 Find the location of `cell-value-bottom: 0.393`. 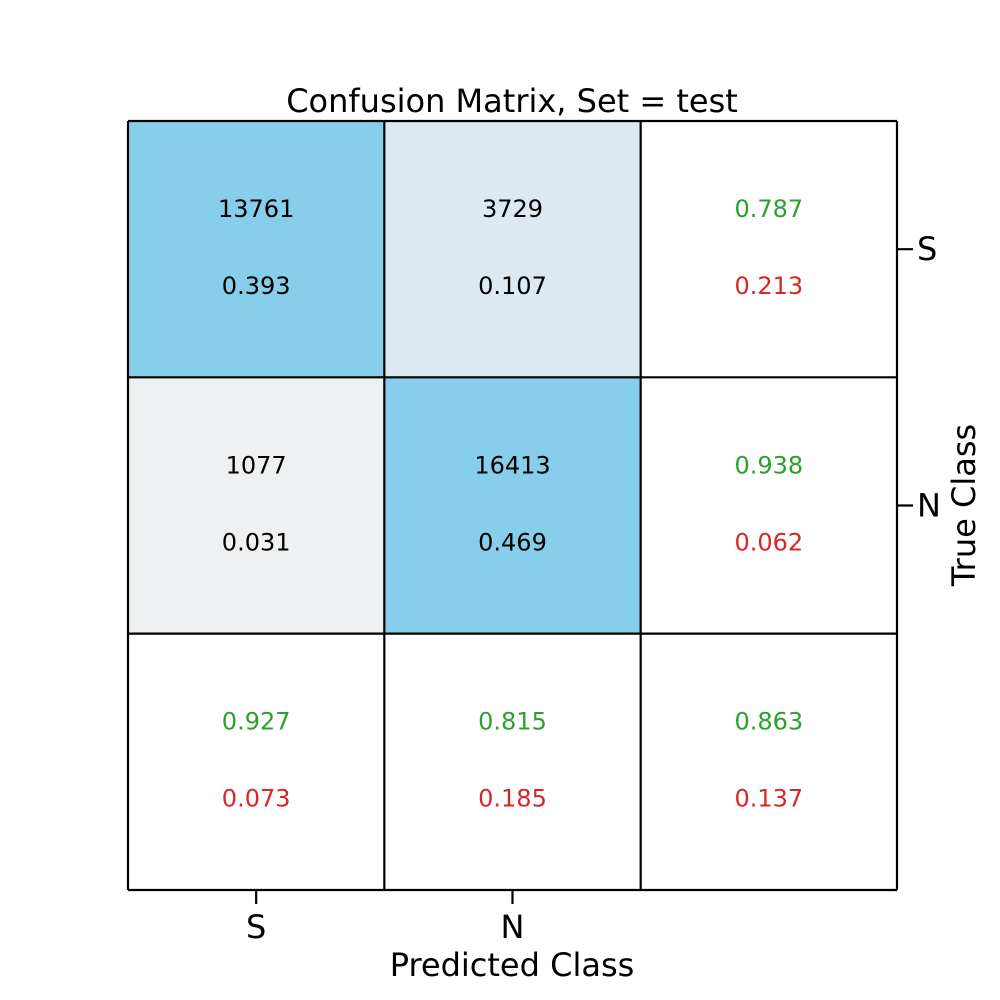

cell-value-bottom: 0.393 is located at coordinates (256, 286).